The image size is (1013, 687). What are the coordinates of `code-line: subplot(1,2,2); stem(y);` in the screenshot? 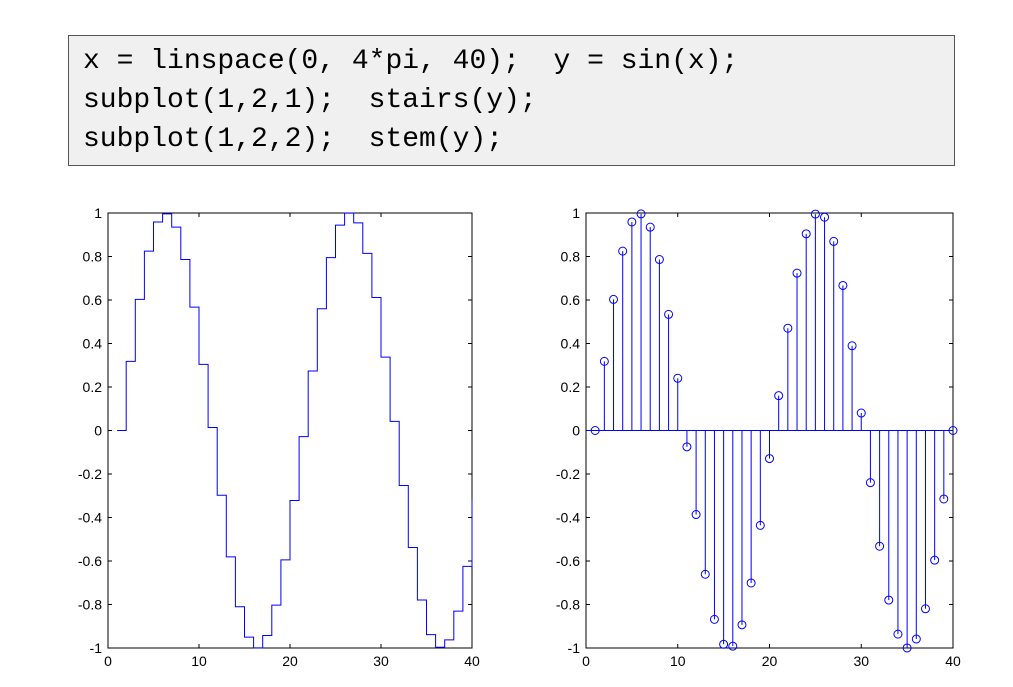 It's located at (293, 139).